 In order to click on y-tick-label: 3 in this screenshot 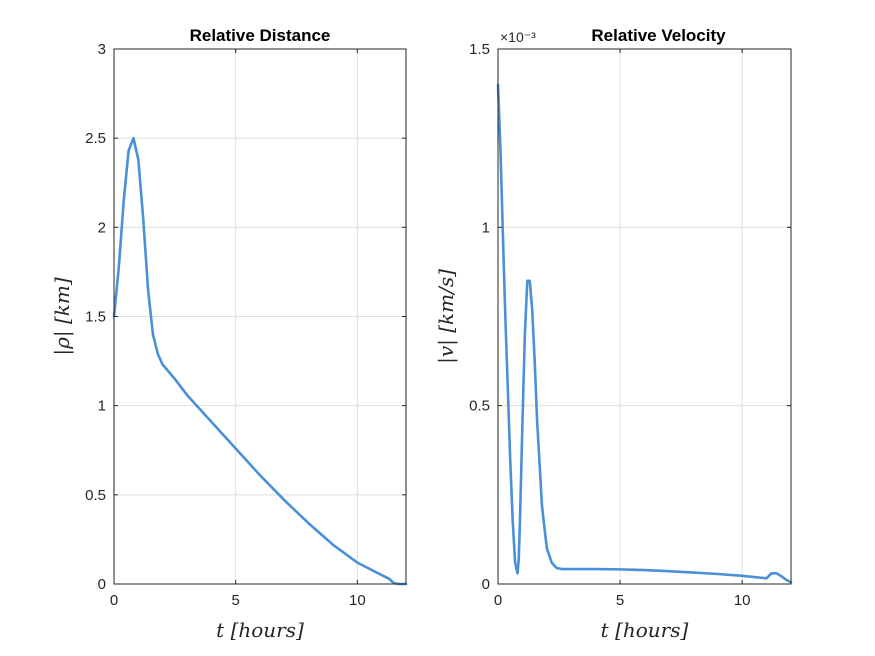, I will do `click(102, 49)`.